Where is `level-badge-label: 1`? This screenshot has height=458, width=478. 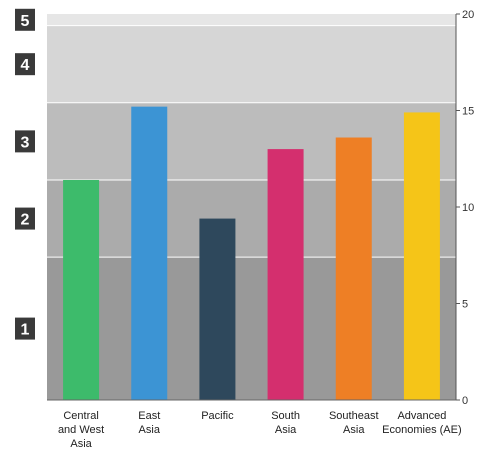
level-badge-label: 1 is located at coordinates (25, 330).